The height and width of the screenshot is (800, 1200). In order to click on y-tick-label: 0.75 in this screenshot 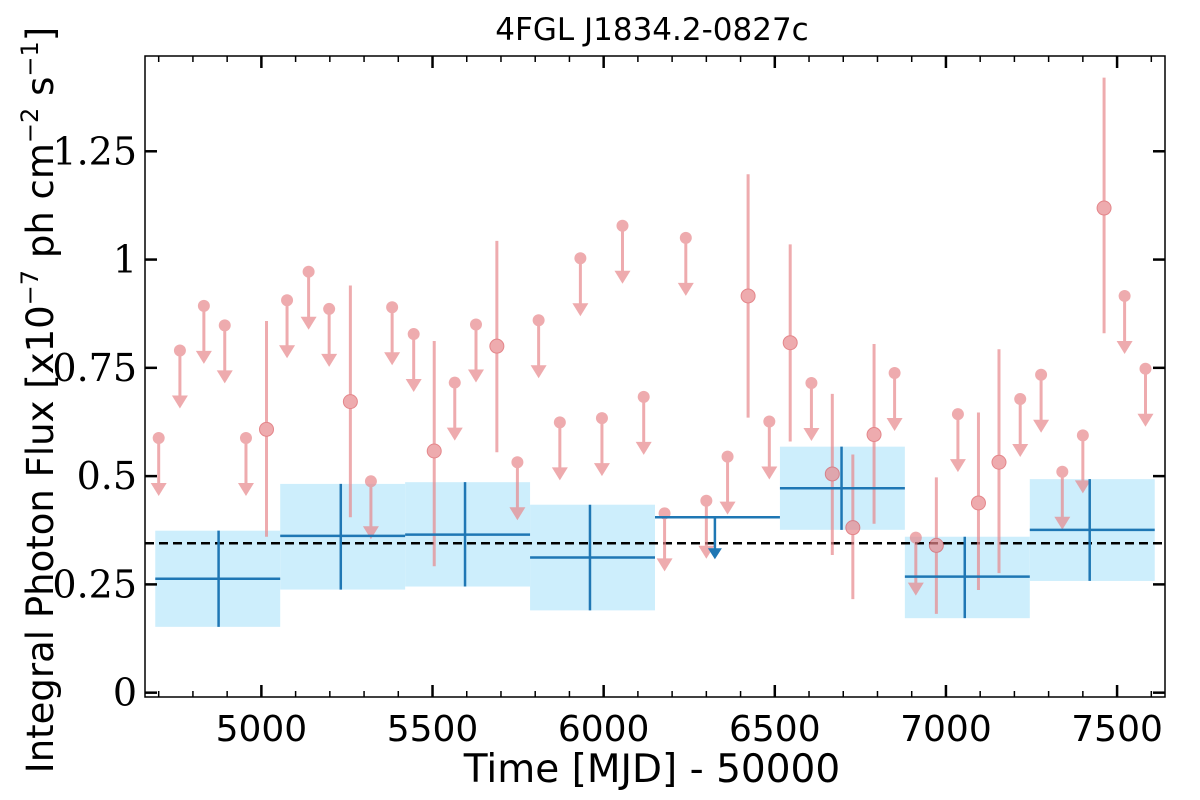, I will do `click(94, 368)`.